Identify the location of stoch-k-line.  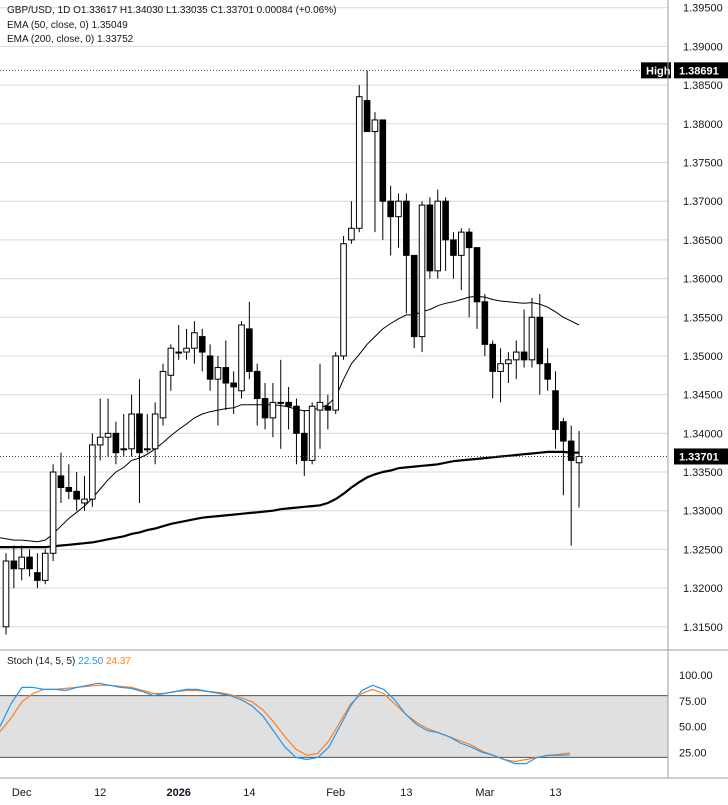
(285, 723).